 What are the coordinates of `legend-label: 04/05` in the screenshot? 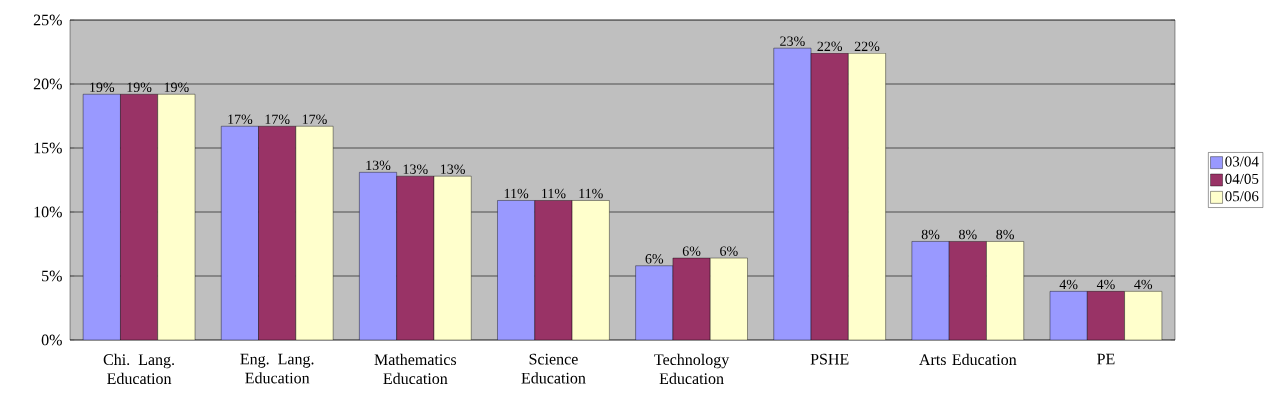 It's located at (1242, 178).